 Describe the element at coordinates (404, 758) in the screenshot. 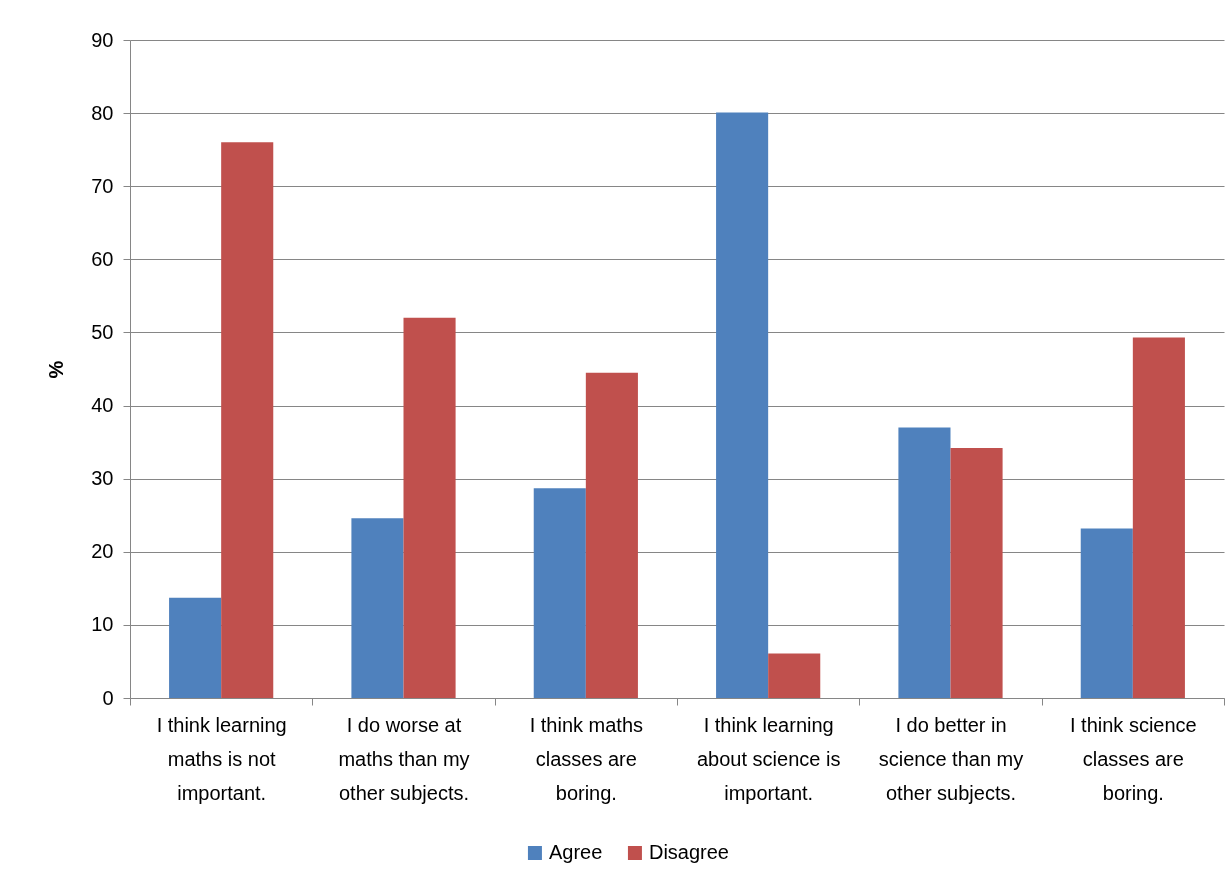

I see `x-tick-label: I do worse at maths than my other subjects.` at that location.